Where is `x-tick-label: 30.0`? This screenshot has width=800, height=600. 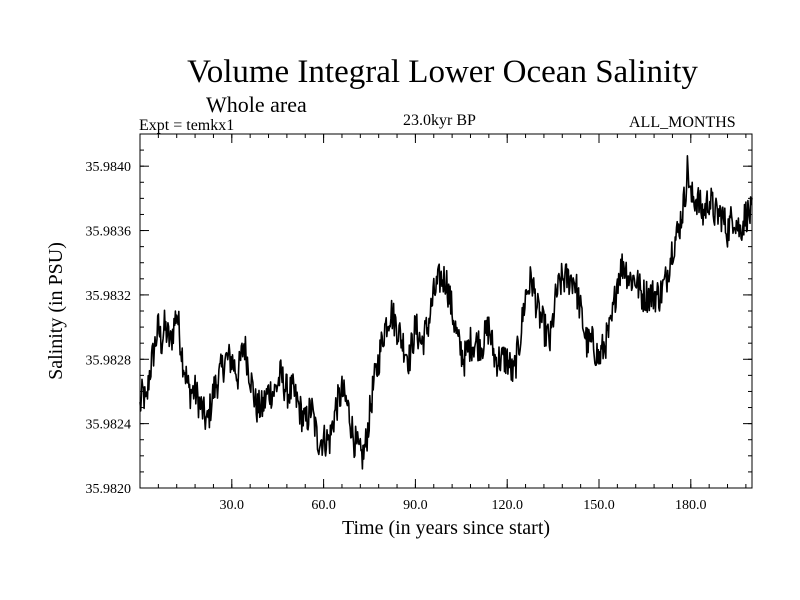
x-tick-label: 30.0 is located at coordinates (232, 505).